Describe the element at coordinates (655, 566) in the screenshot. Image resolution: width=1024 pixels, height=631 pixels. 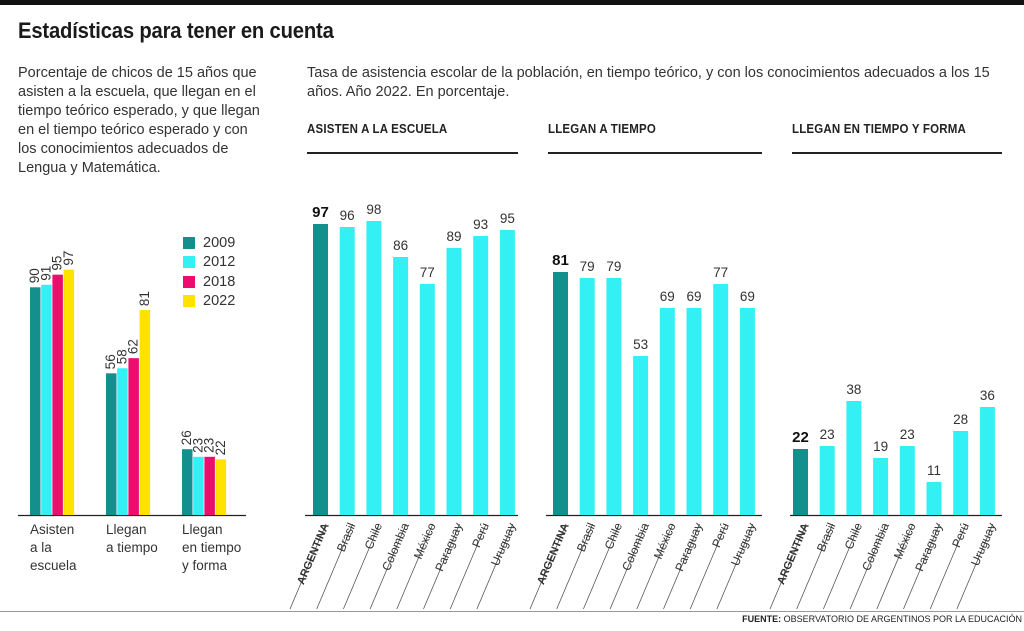
I see `country-leader-llegan-a-tiempo-mexico` at that location.